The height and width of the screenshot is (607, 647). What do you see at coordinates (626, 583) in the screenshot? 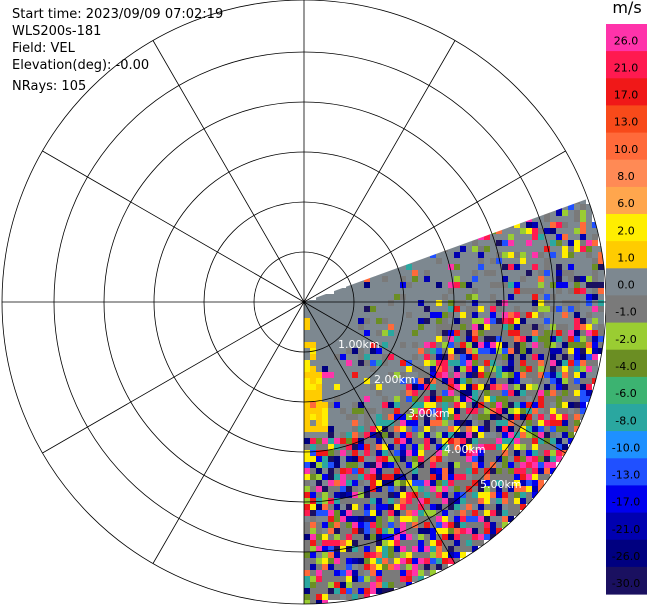
I see `colorbar-tick-label: -30.0` at bounding box center [626, 583].